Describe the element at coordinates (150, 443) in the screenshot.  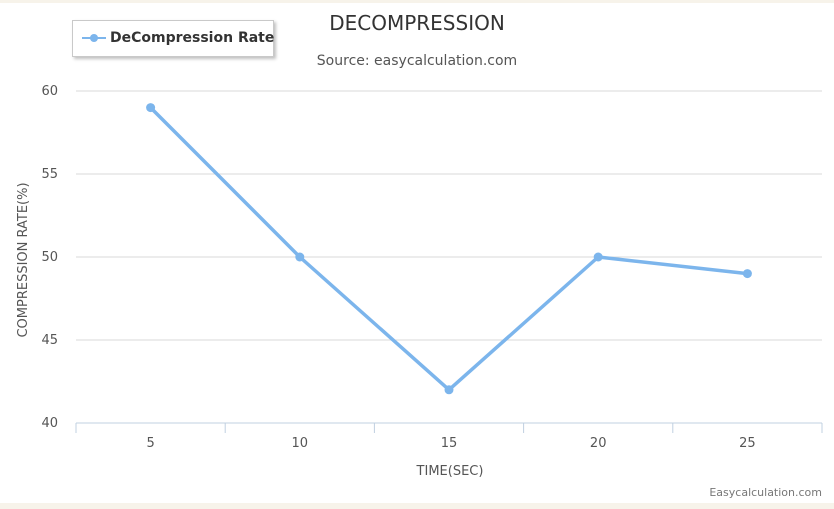
I see `x-tick-label: 5` at that location.